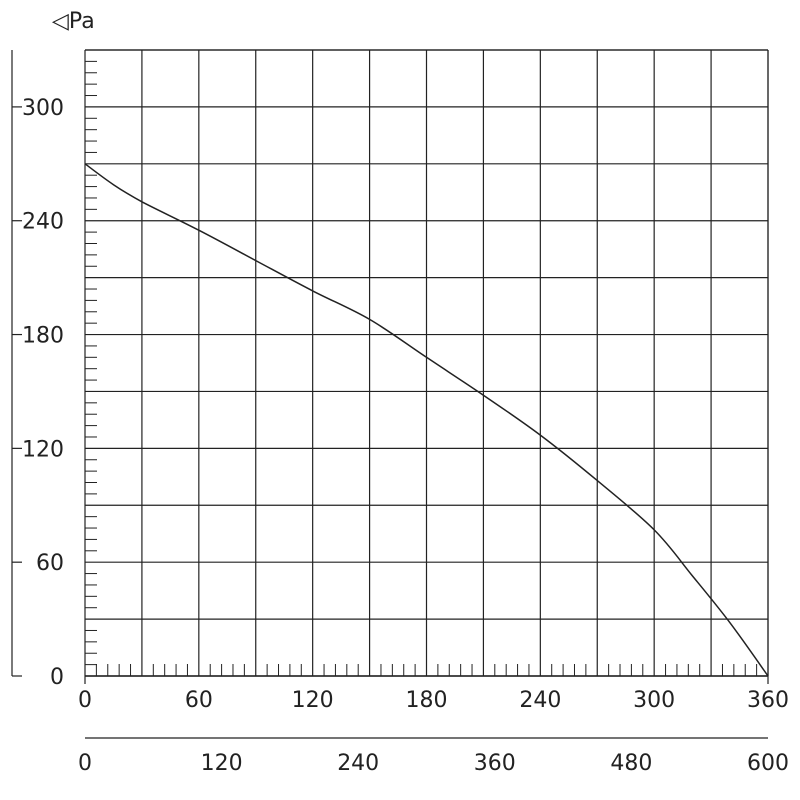  What do you see at coordinates (43, 108) in the screenshot?
I see `y-tick-label: 300` at bounding box center [43, 108].